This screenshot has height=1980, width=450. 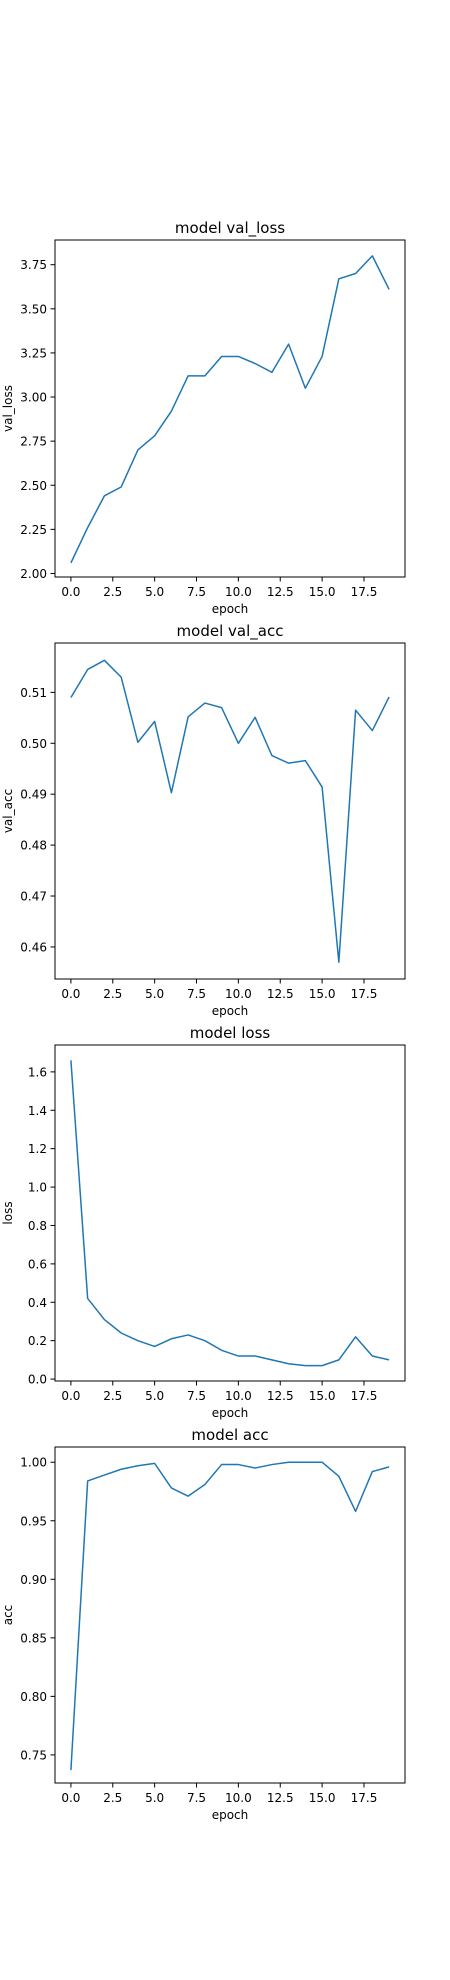 What do you see at coordinates (37, 1303) in the screenshot?
I see `y-tick-label: 0.4` at bounding box center [37, 1303].